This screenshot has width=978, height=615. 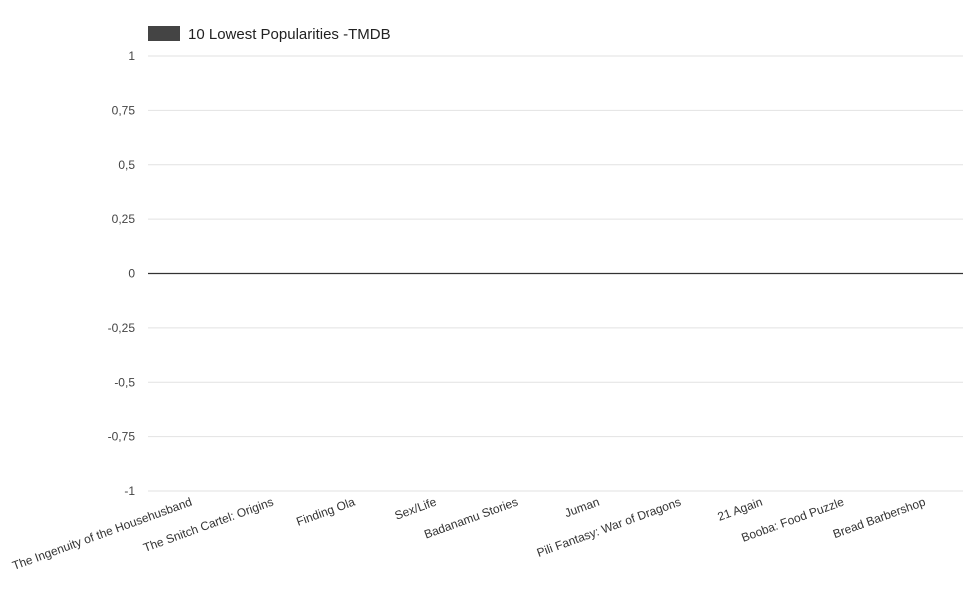 What do you see at coordinates (129, 491) in the screenshot?
I see `y-tick-label: -1` at bounding box center [129, 491].